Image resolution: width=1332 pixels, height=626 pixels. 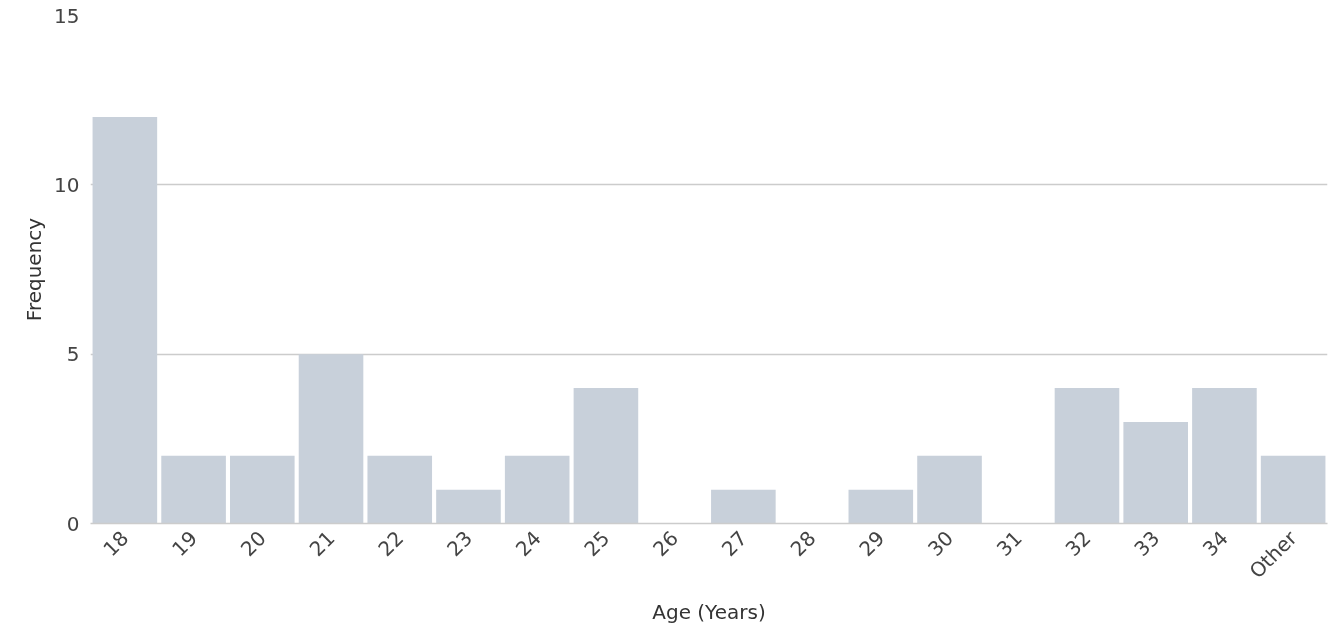 What do you see at coordinates (941, 543) in the screenshot?
I see `x-tick-label: 30` at bounding box center [941, 543].